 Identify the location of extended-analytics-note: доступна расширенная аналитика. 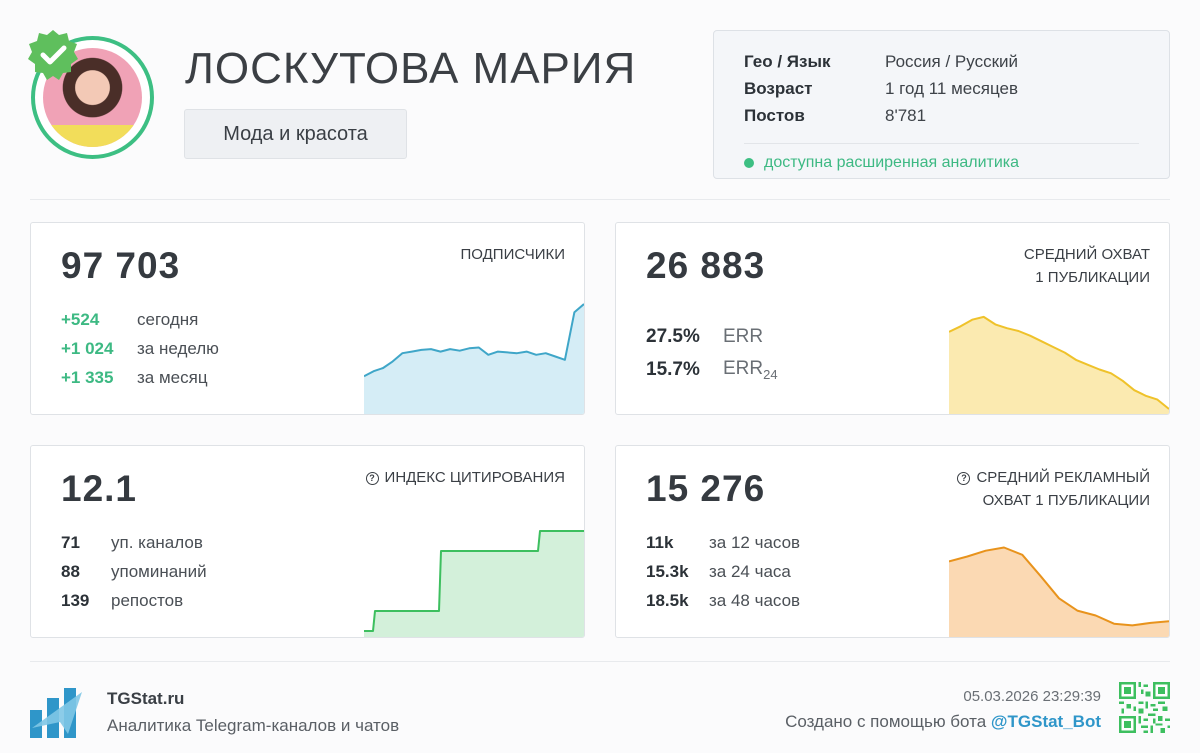
(941, 163).